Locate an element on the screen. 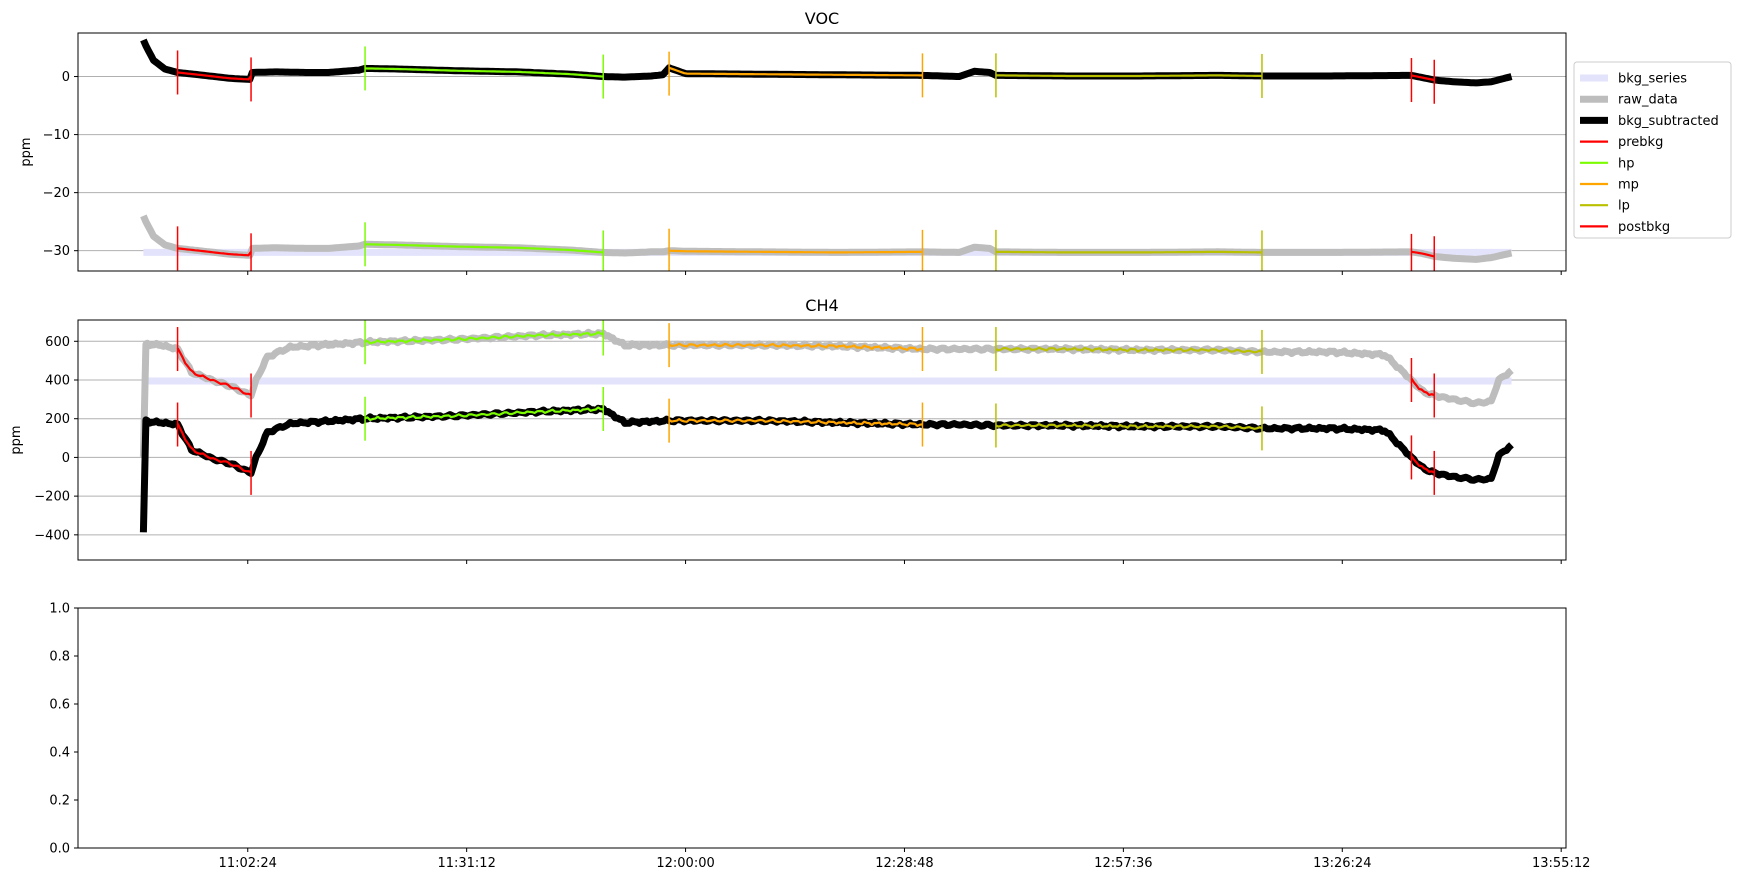 This screenshot has height=881, width=1740. y-tick-label: −400 is located at coordinates (52, 535).